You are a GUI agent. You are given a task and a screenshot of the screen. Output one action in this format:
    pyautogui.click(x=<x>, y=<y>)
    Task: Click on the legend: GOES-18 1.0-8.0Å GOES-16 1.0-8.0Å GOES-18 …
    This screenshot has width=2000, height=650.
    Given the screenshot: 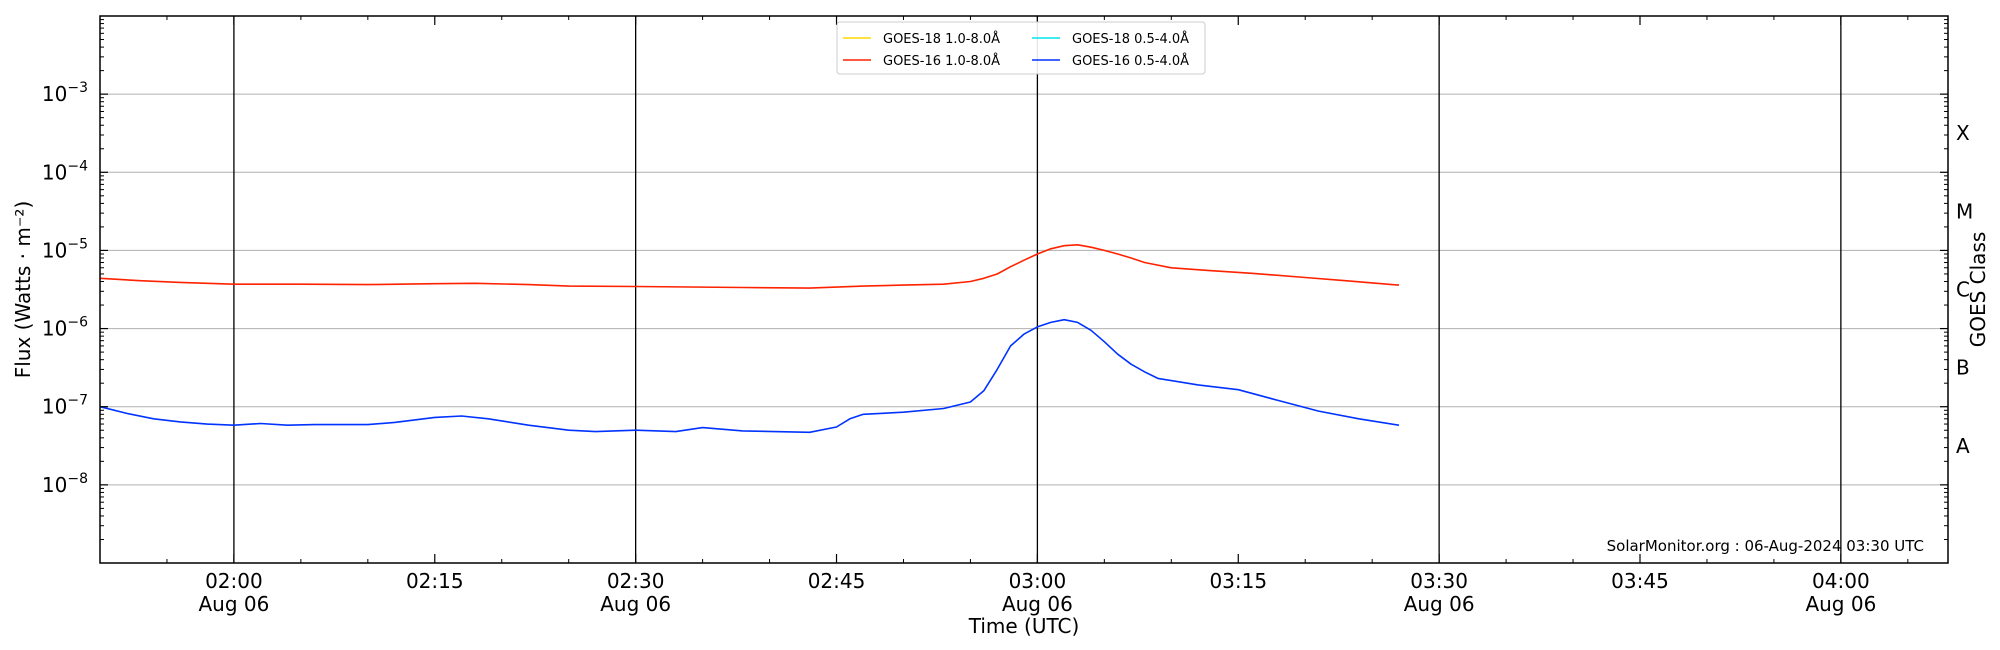 What is the action you would take?
    pyautogui.click(x=1021, y=48)
    